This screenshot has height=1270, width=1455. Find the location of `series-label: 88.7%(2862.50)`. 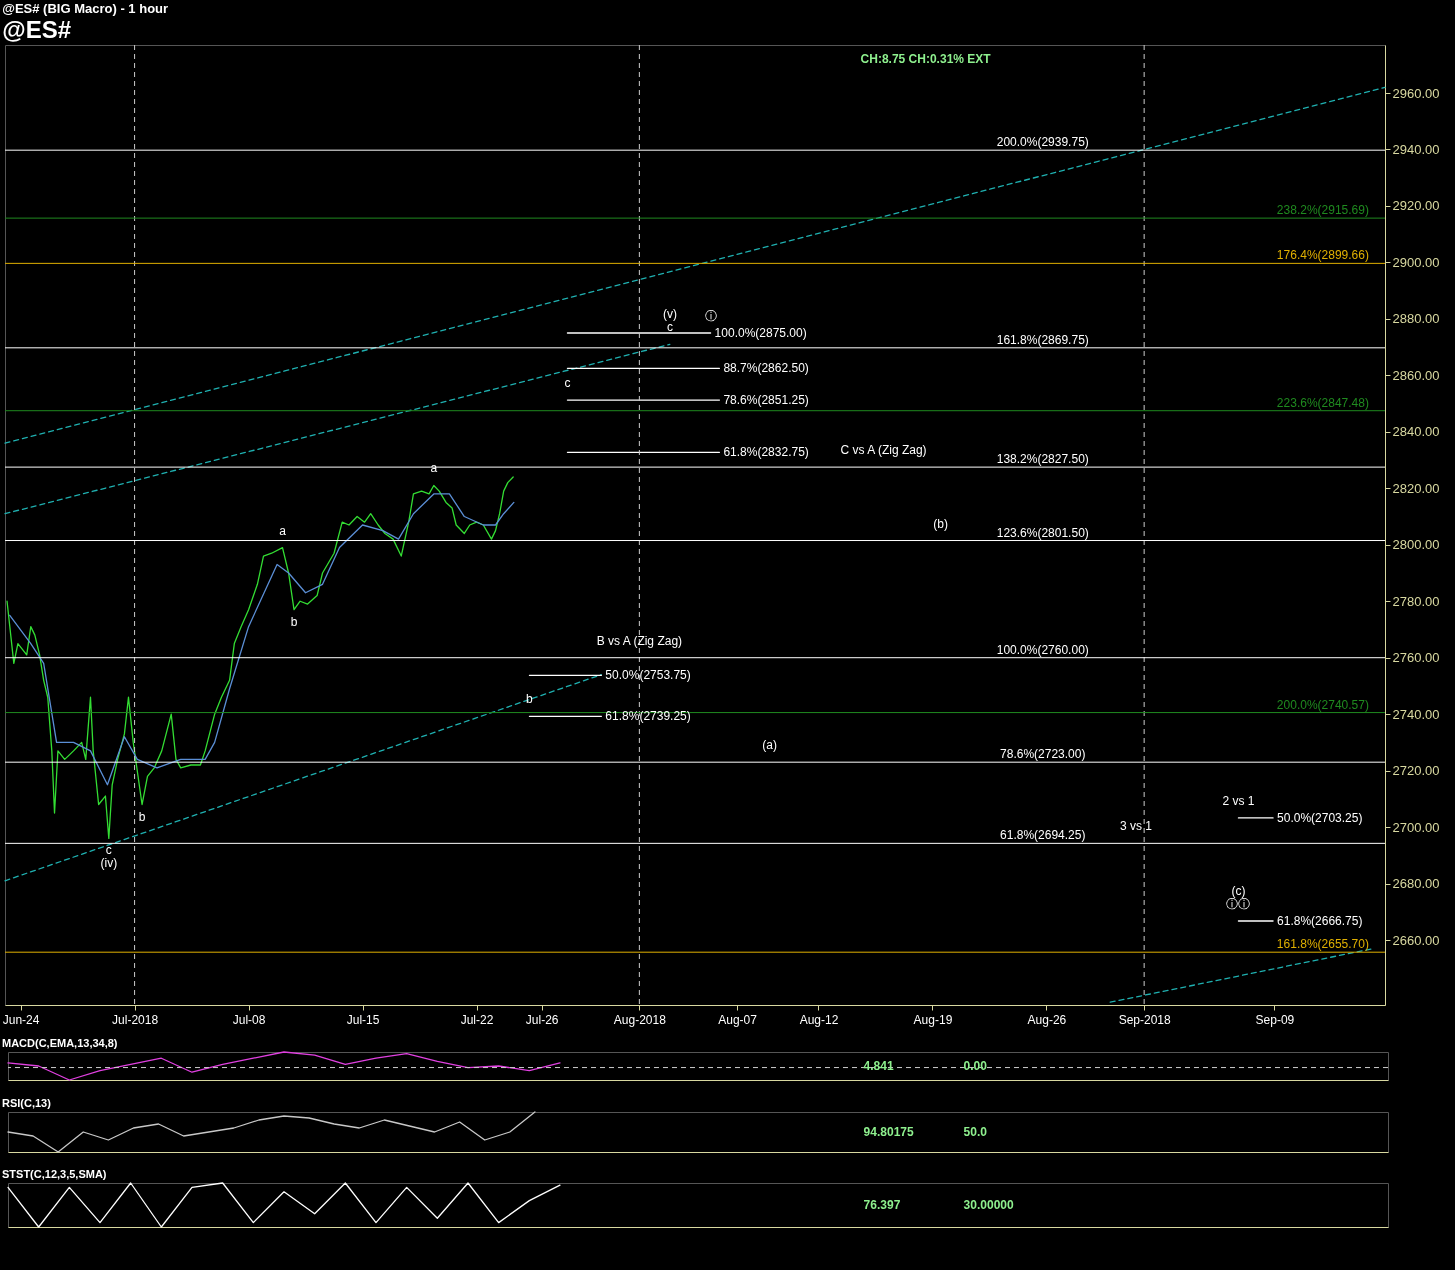

series-label: 88.7%(2862.50) is located at coordinates (766, 368).